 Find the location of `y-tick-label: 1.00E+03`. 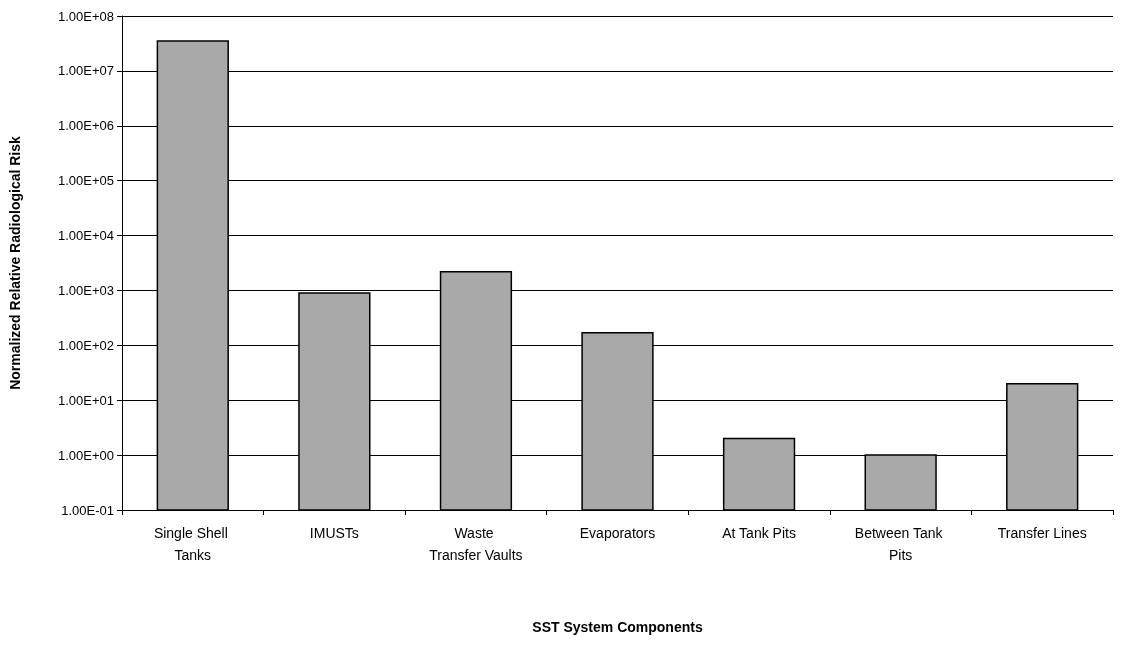

y-tick-label: 1.00E+03 is located at coordinates (85, 290).